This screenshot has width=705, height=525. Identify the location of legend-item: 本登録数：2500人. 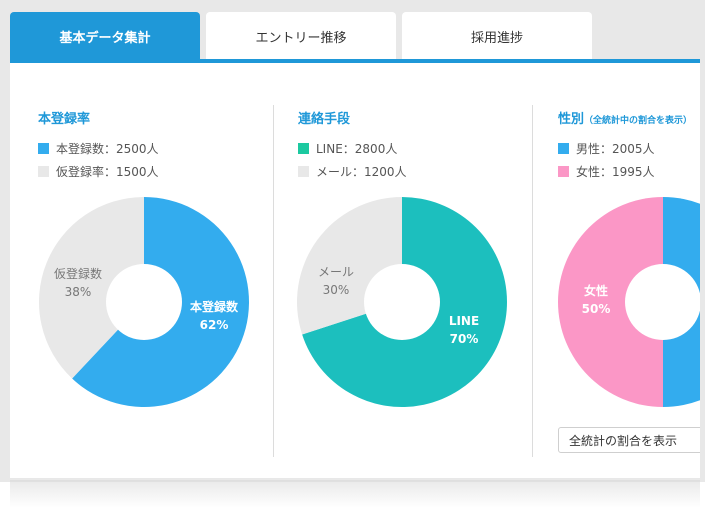
(98, 148).